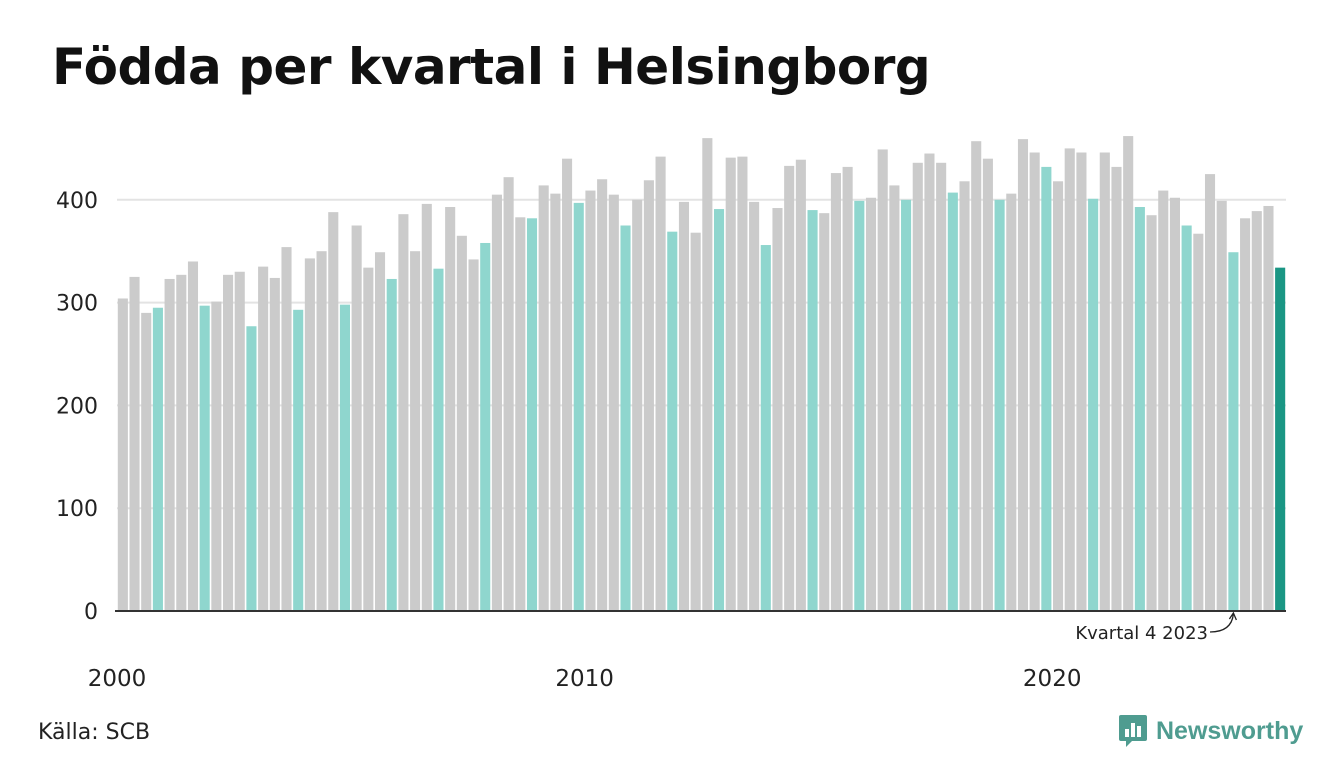  What do you see at coordinates (1133, 731) in the screenshot?
I see `newsworthy-logo-icon` at bounding box center [1133, 731].